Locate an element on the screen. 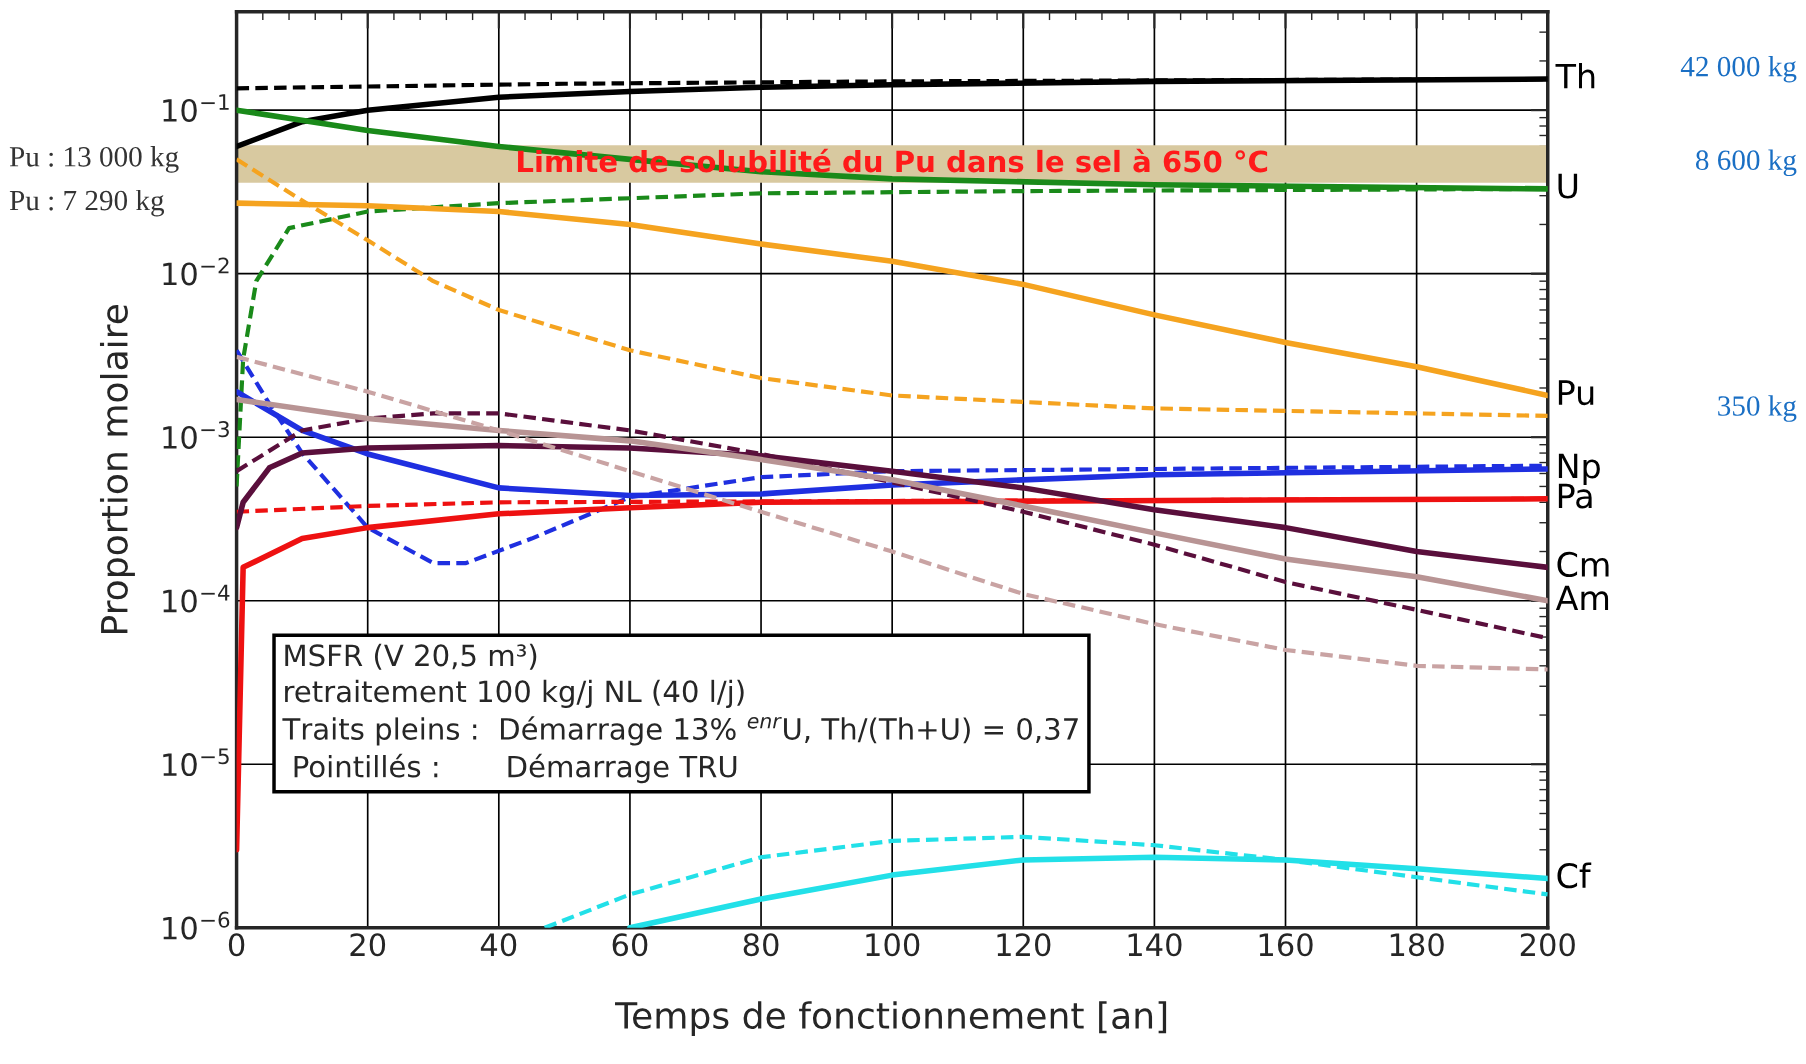 Image resolution: width=1806 pixels, height=1064 pixels. x-tick-label: 120 is located at coordinates (1024, 945).